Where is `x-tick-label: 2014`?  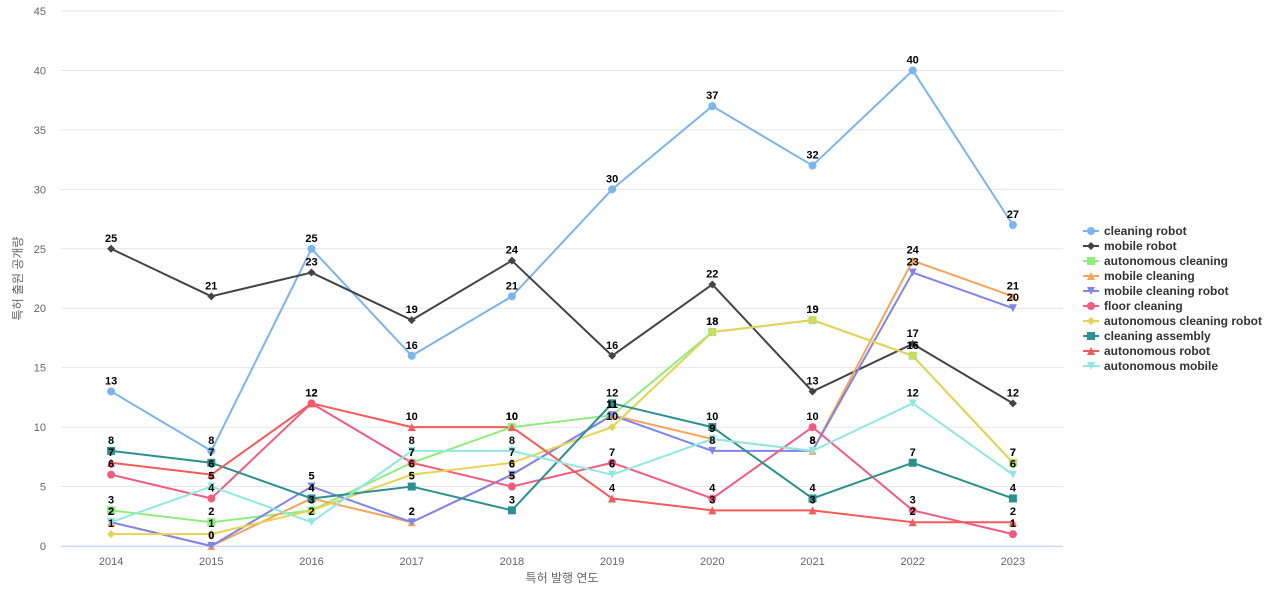 x-tick-label: 2014 is located at coordinates (111, 562).